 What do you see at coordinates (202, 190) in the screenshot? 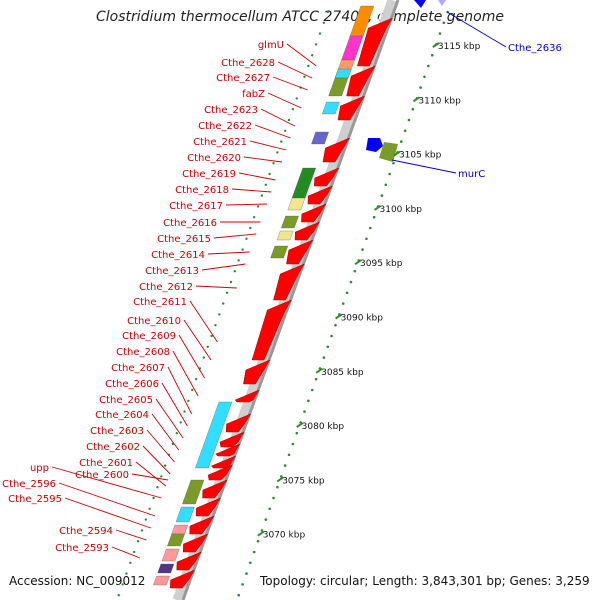
I see `gene-label: Cthe_2618` at bounding box center [202, 190].